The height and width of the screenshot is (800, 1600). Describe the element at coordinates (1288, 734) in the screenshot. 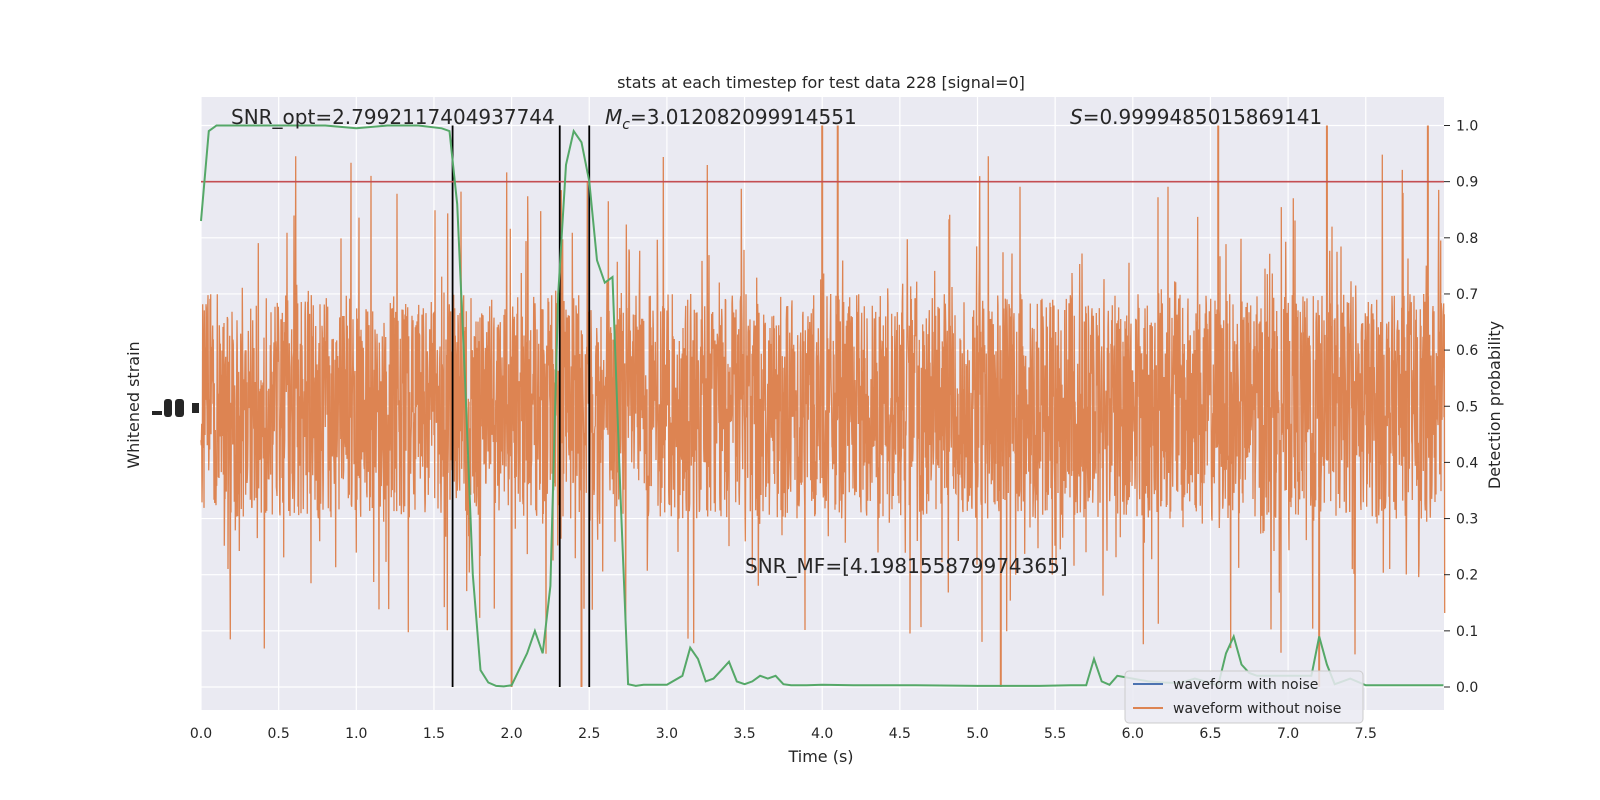

I see `x-tick-label: 7.0` at that location.